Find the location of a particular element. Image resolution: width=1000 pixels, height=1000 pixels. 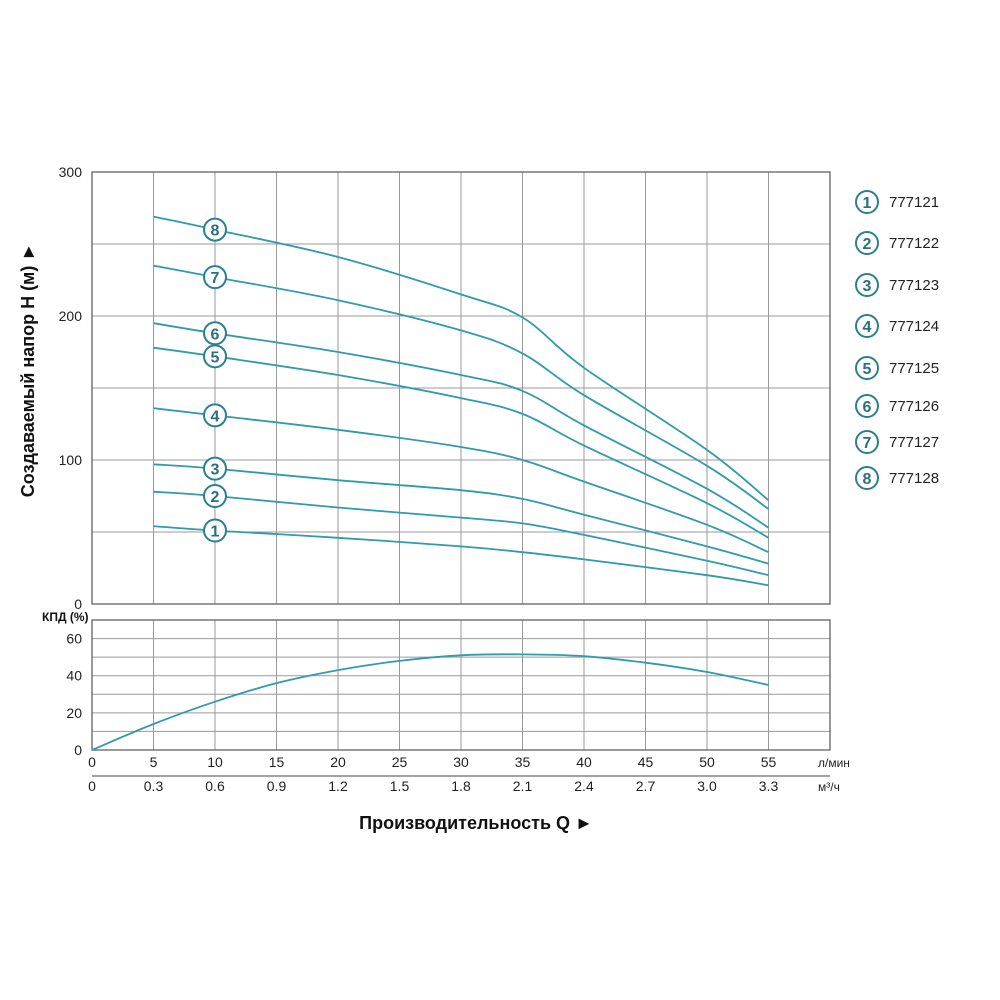

efficiency-chart-grid is located at coordinates (461, 685).